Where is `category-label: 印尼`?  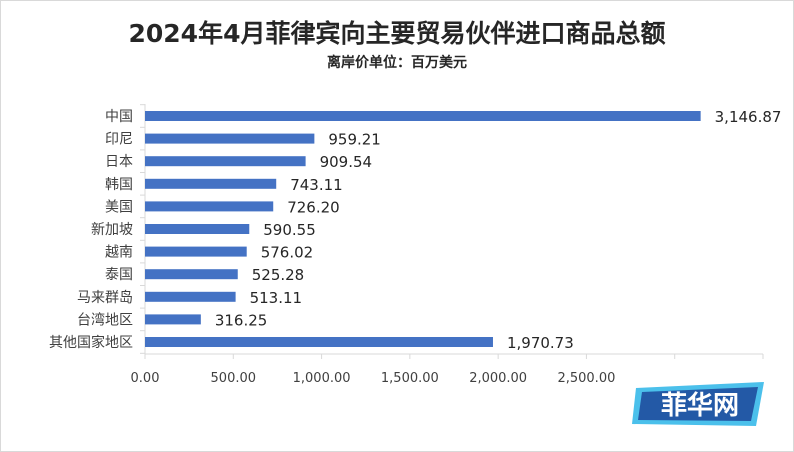
category-label: 印尼 is located at coordinates (119, 140).